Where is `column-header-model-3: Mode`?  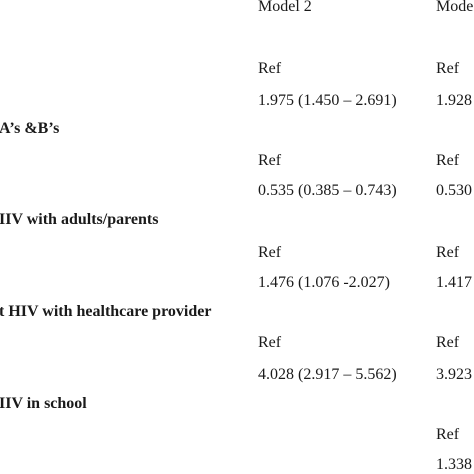 column-header-model-3: Mode is located at coordinates (455, 7).